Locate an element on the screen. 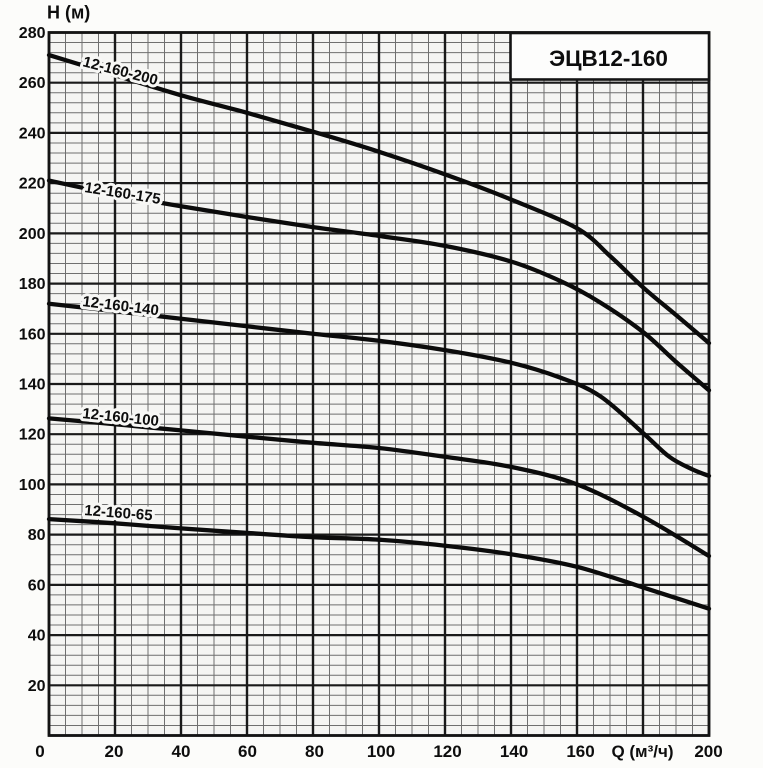  svg-text: ЭЦВ12-160 is located at coordinates (608, 58).